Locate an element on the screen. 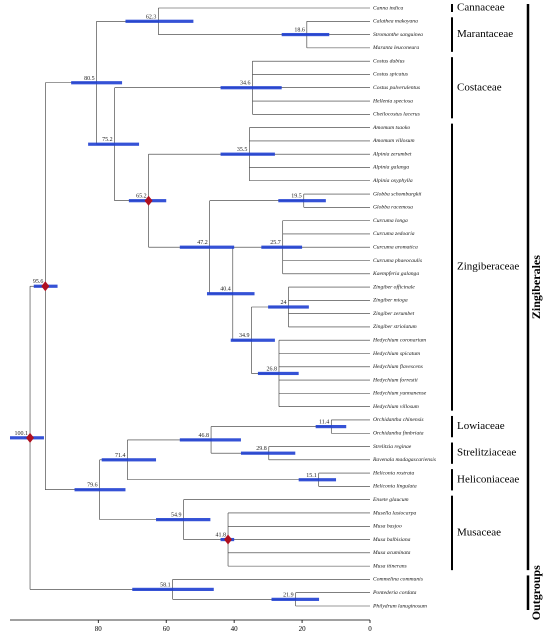 This screenshot has height=639, width=550. x-tick-label: 80 is located at coordinates (99, 629).